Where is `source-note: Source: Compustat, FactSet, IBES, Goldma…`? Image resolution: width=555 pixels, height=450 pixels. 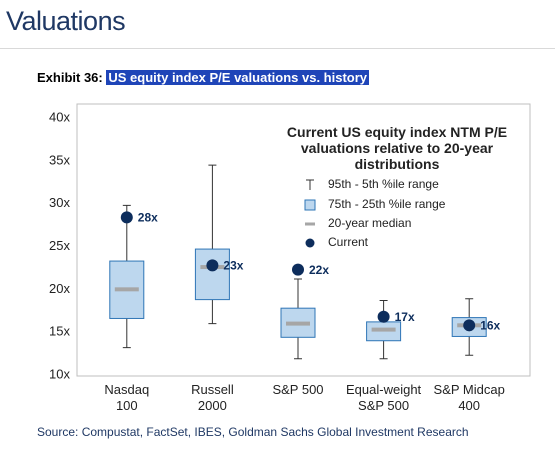 source-note: Source: Compustat, FactSet, IBES, Goldma… is located at coordinates (253, 432).